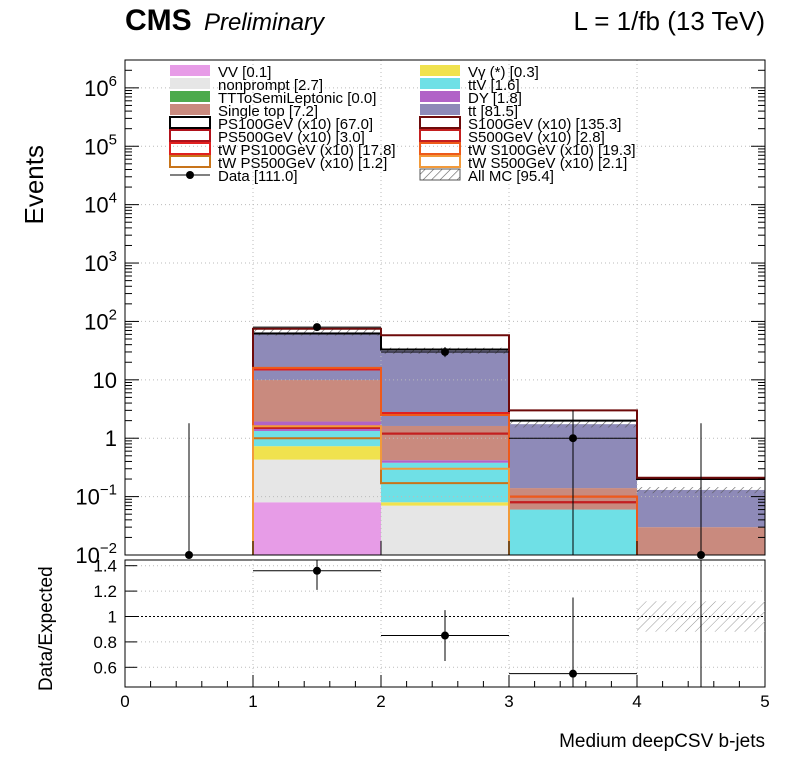 The width and height of the screenshot is (796, 772). What do you see at coordinates (111, 438) in the screenshot?
I see `y-tick-label: 1` at bounding box center [111, 438].